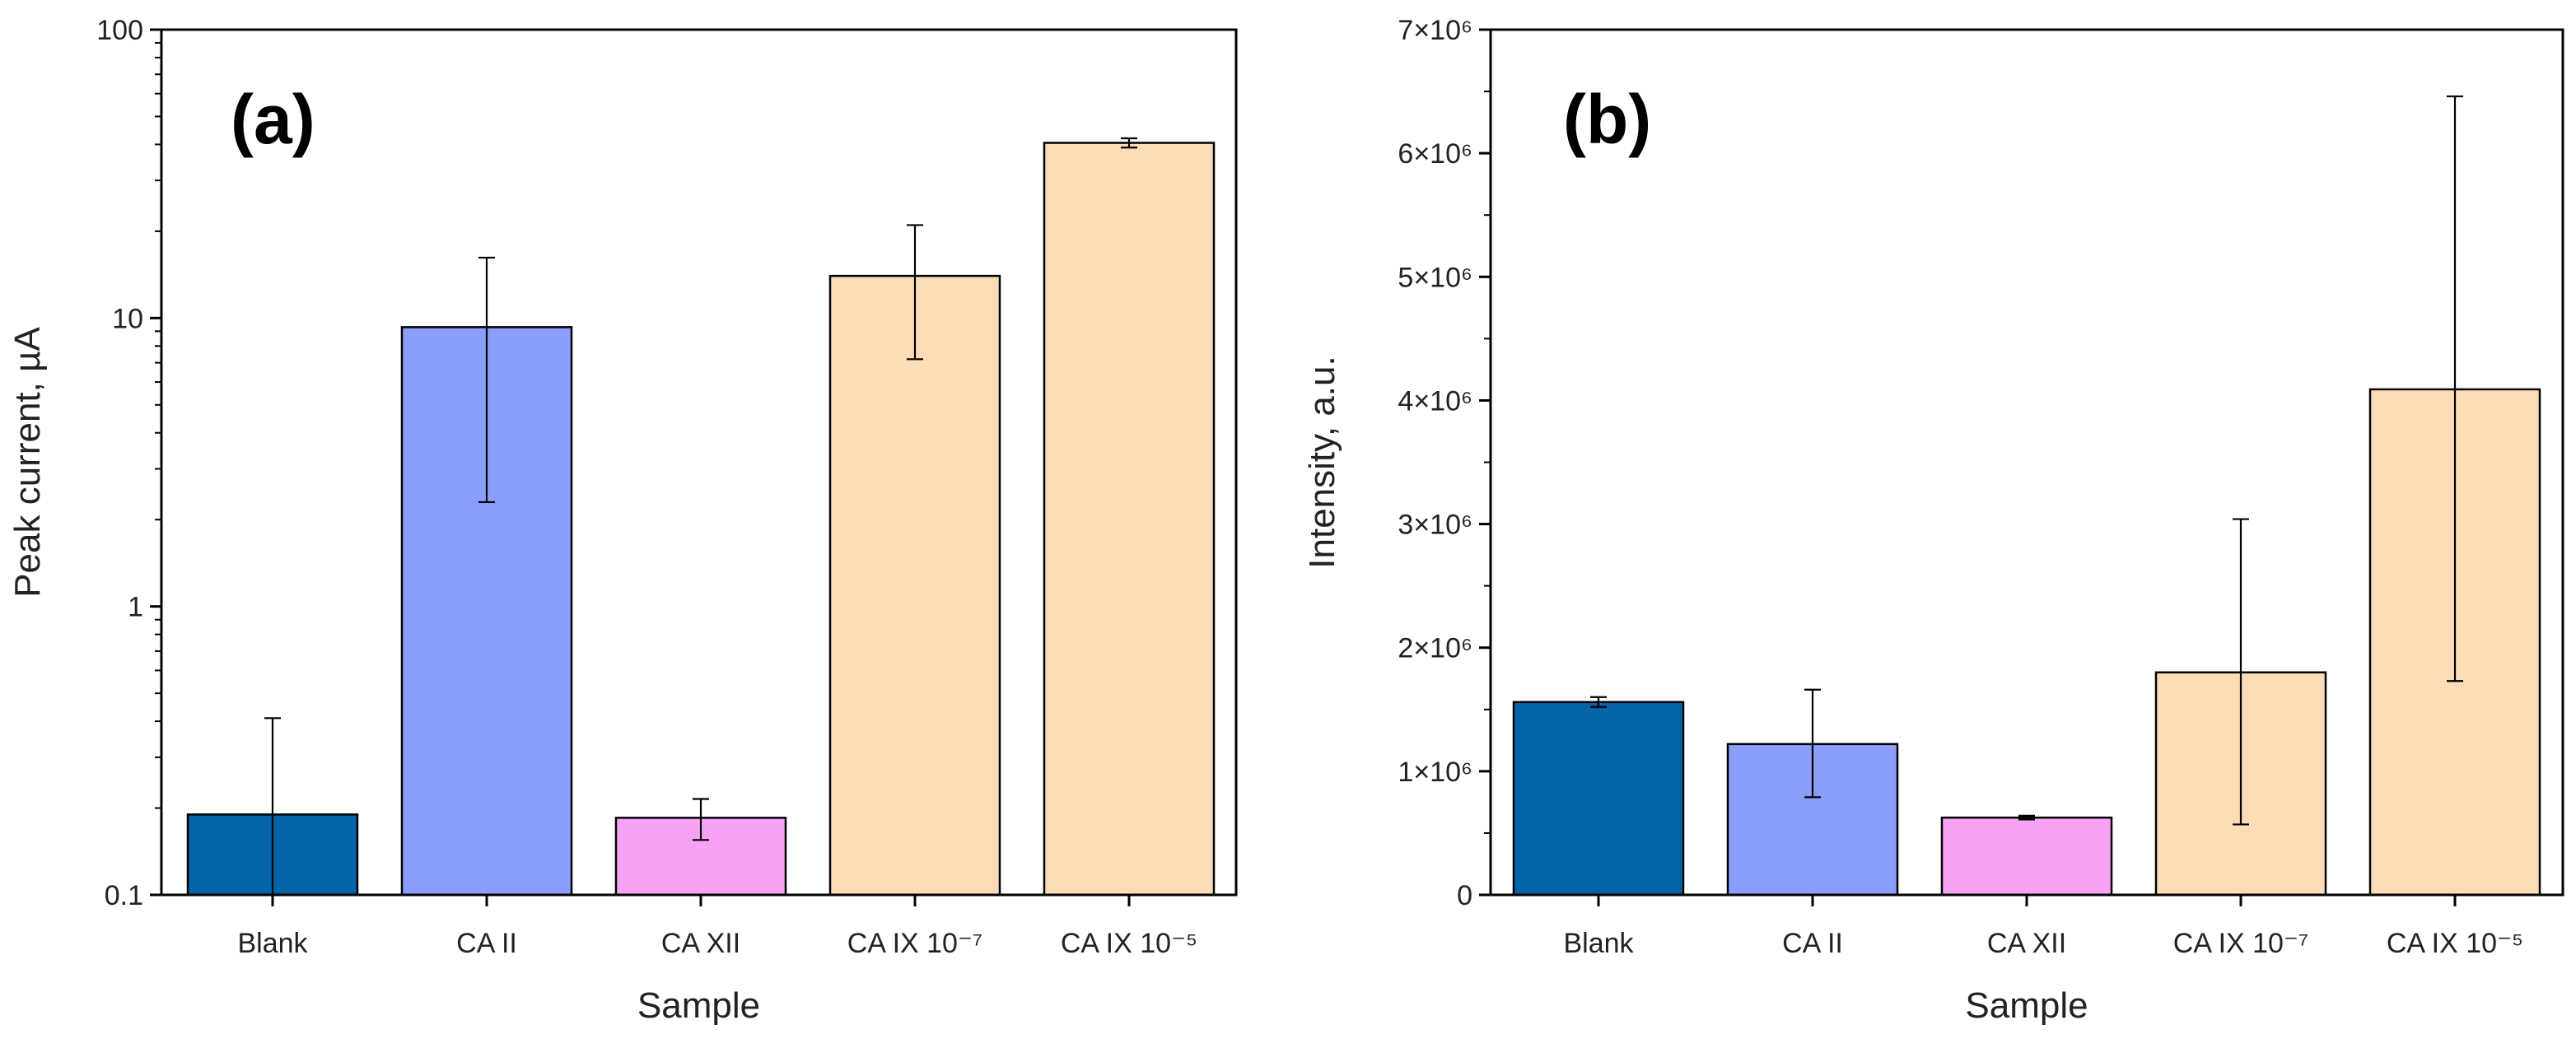 This screenshot has width=2576, height=1048. I want to click on y-tick-label: 6×10⁶, so click(1435, 154).